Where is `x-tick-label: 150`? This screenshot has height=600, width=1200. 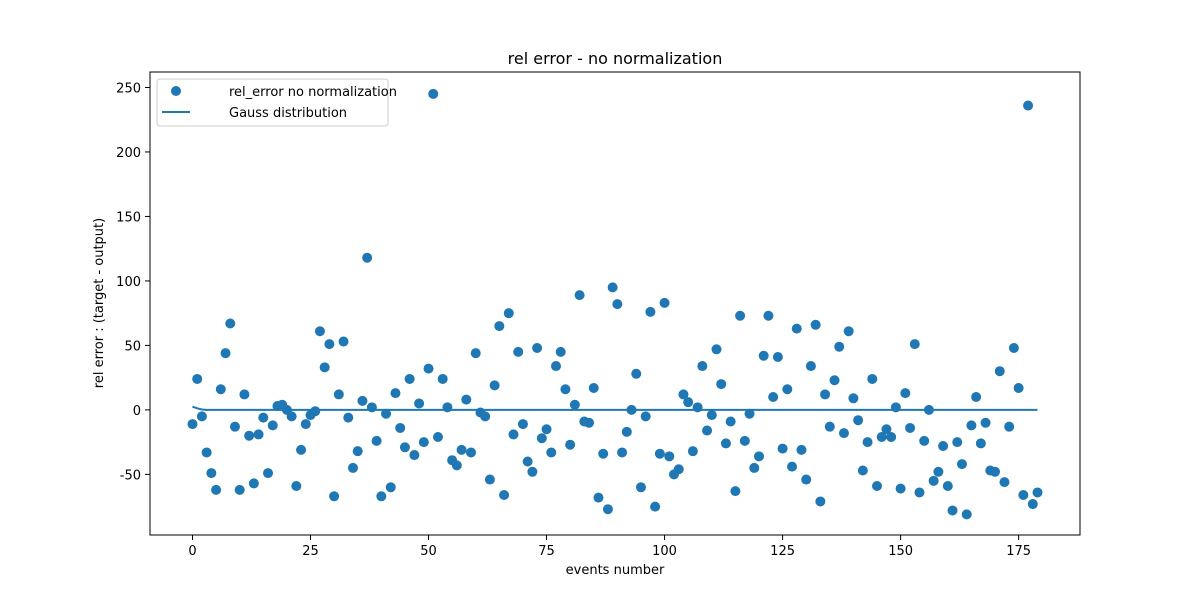
x-tick-label: 150 is located at coordinates (900, 551).